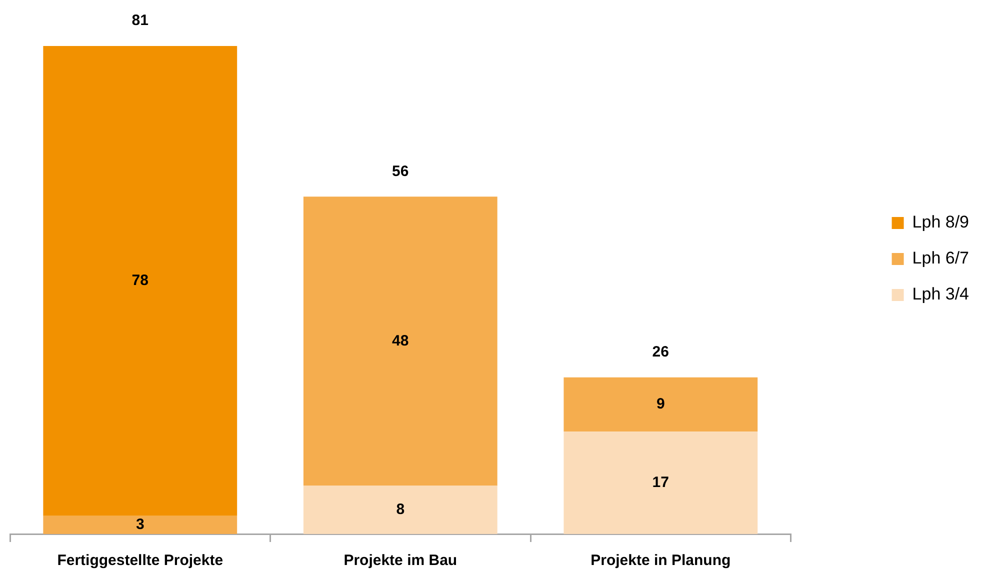 This screenshot has height=574, width=983. What do you see at coordinates (660, 352) in the screenshot?
I see `total-label: 26` at bounding box center [660, 352].